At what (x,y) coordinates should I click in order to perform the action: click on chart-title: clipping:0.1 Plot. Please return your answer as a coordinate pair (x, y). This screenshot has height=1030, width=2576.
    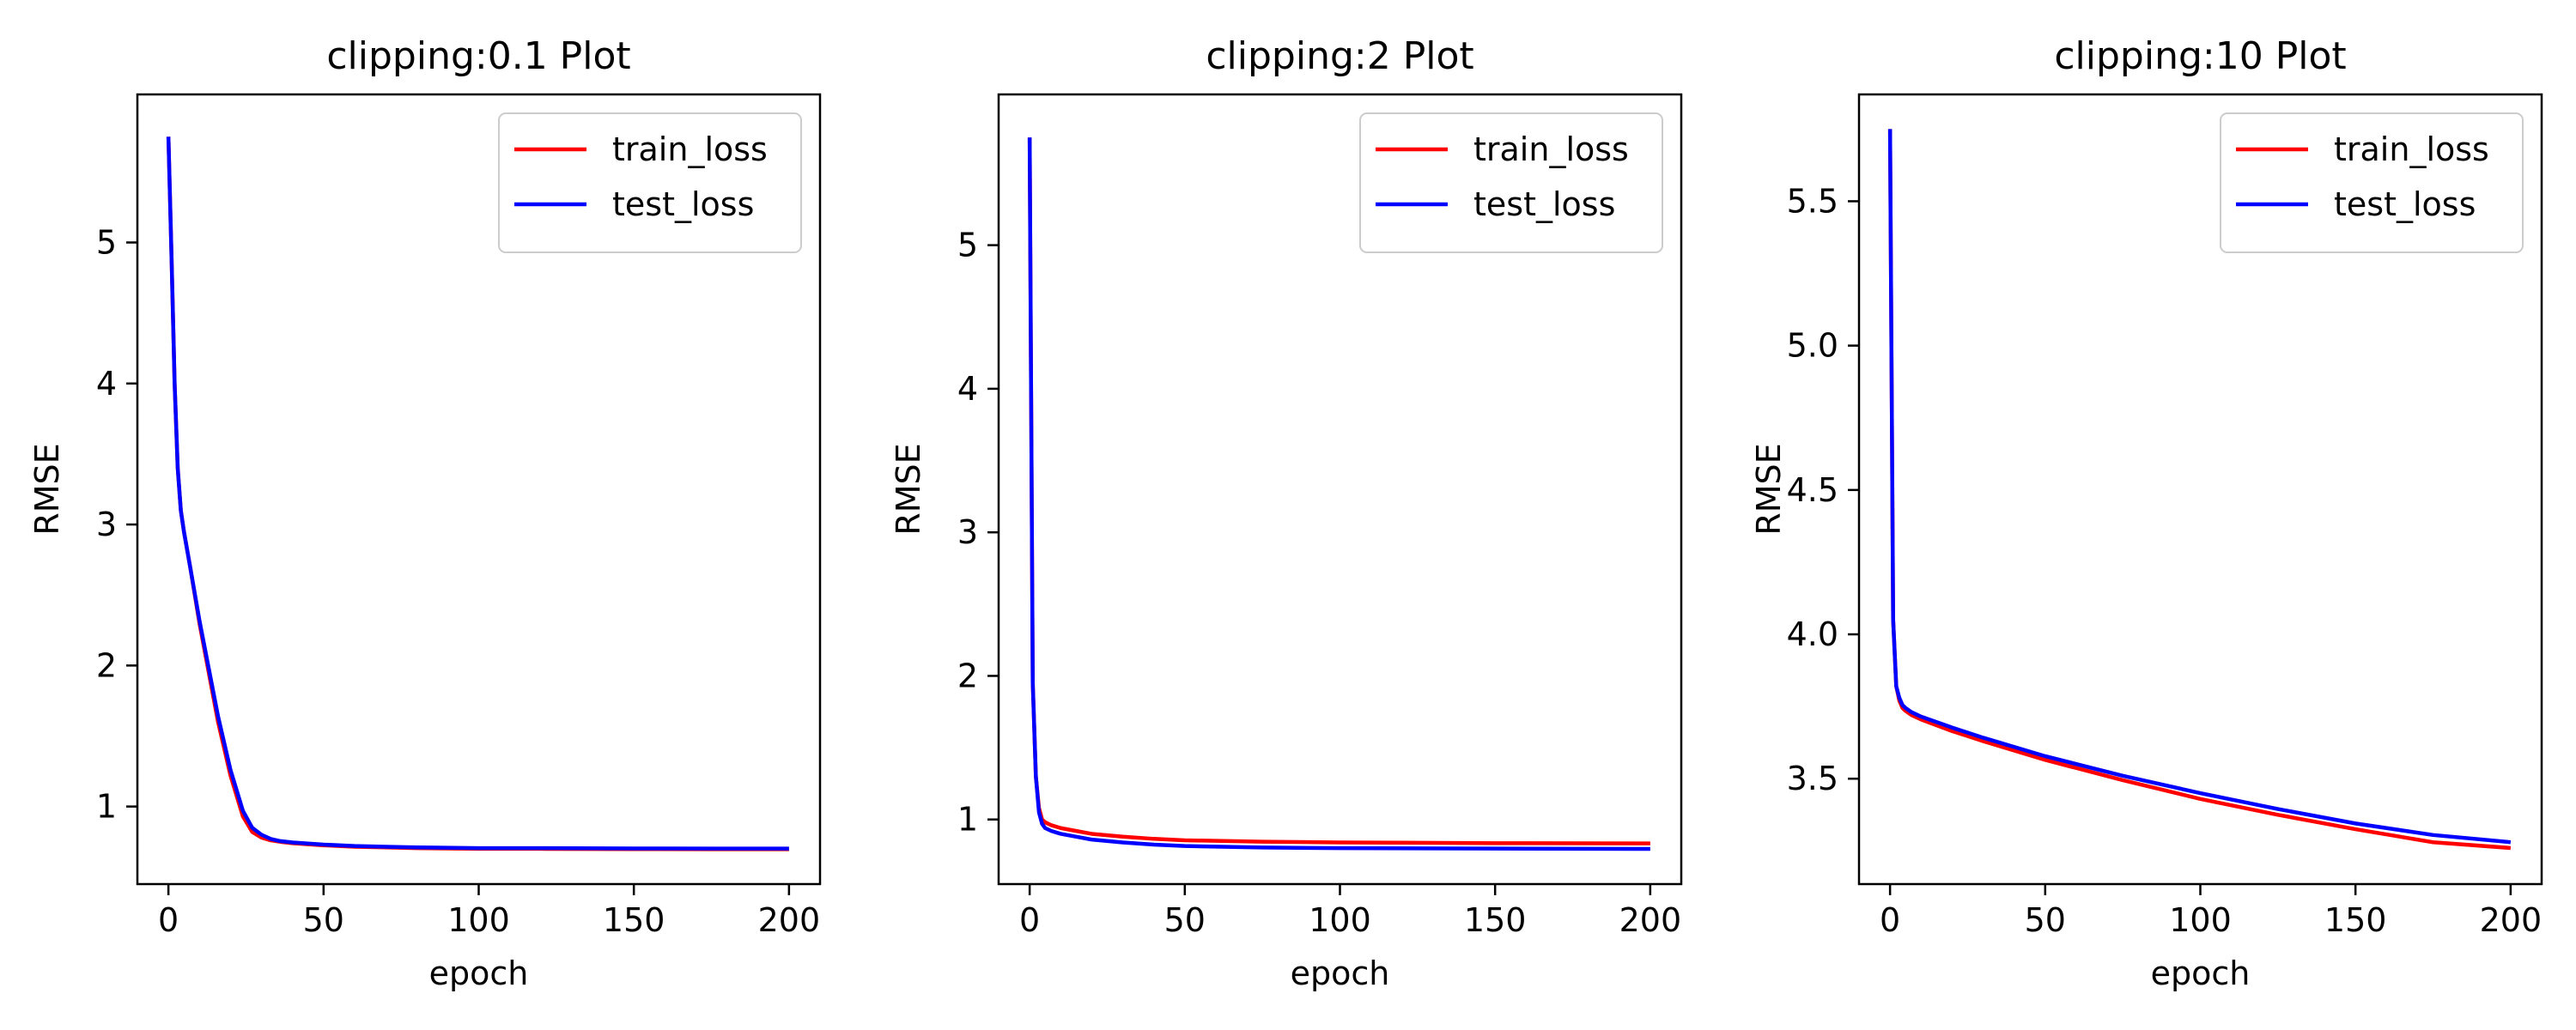
    Looking at the image, I should click on (478, 56).